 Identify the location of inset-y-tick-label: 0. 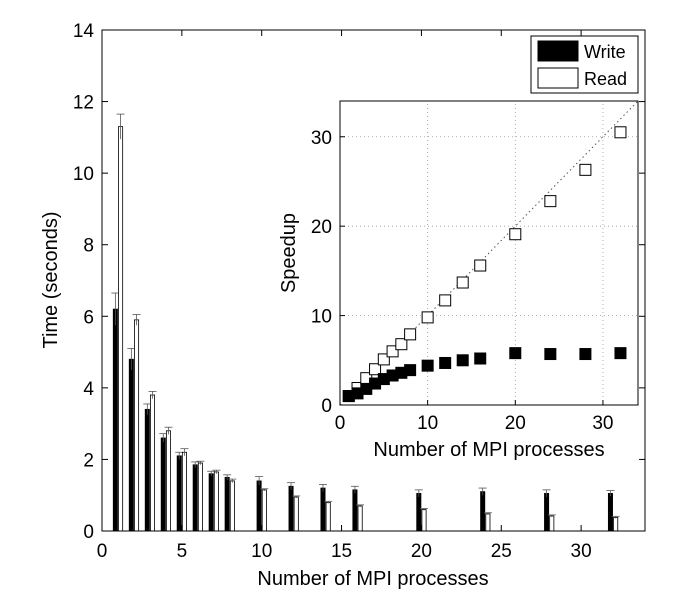
(326, 406).